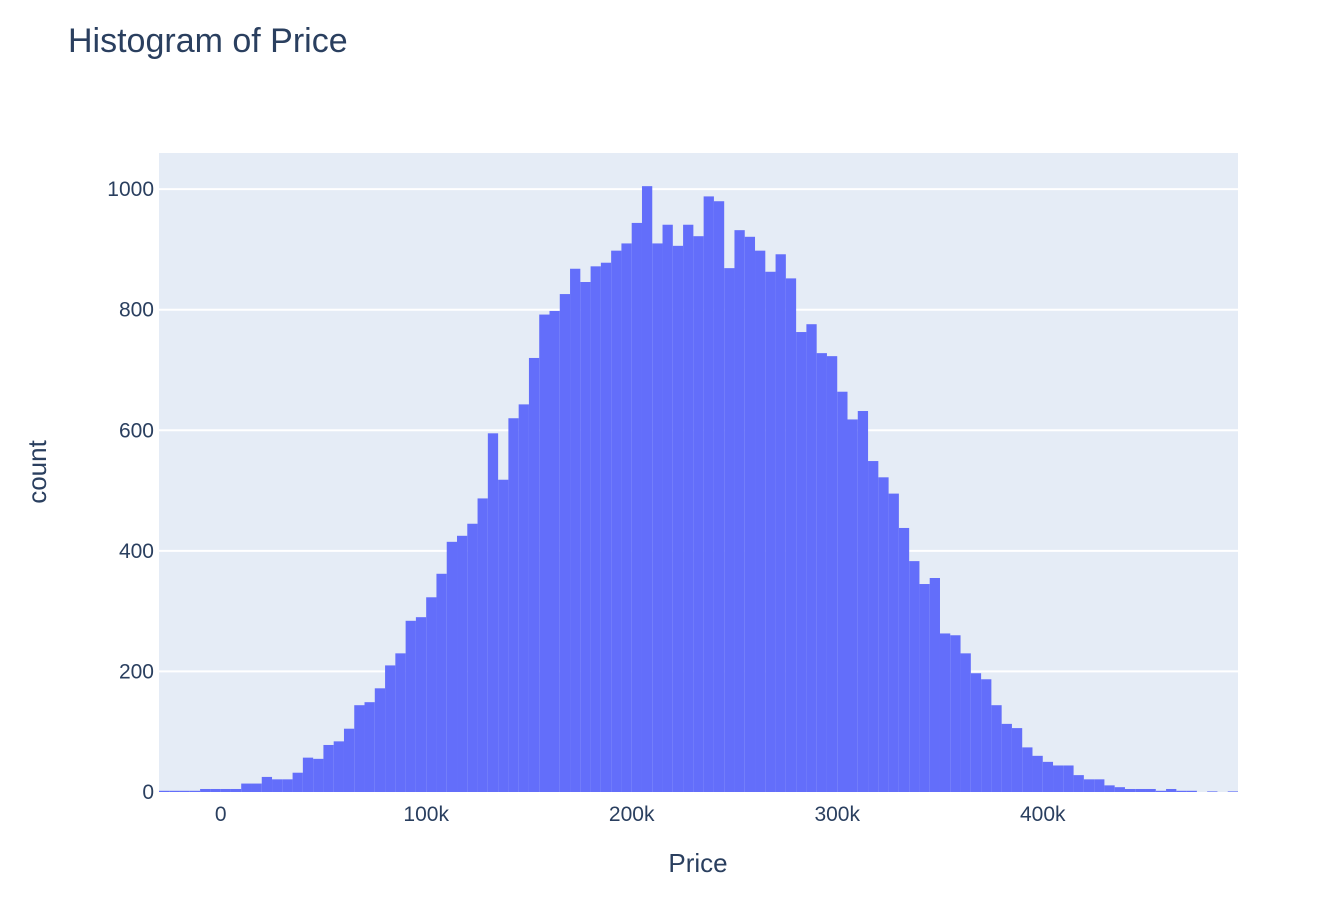 Image resolution: width=1332 pixels, height=904 pixels. Describe the element at coordinates (221, 814) in the screenshot. I see `x-tick-label: 0` at that location.